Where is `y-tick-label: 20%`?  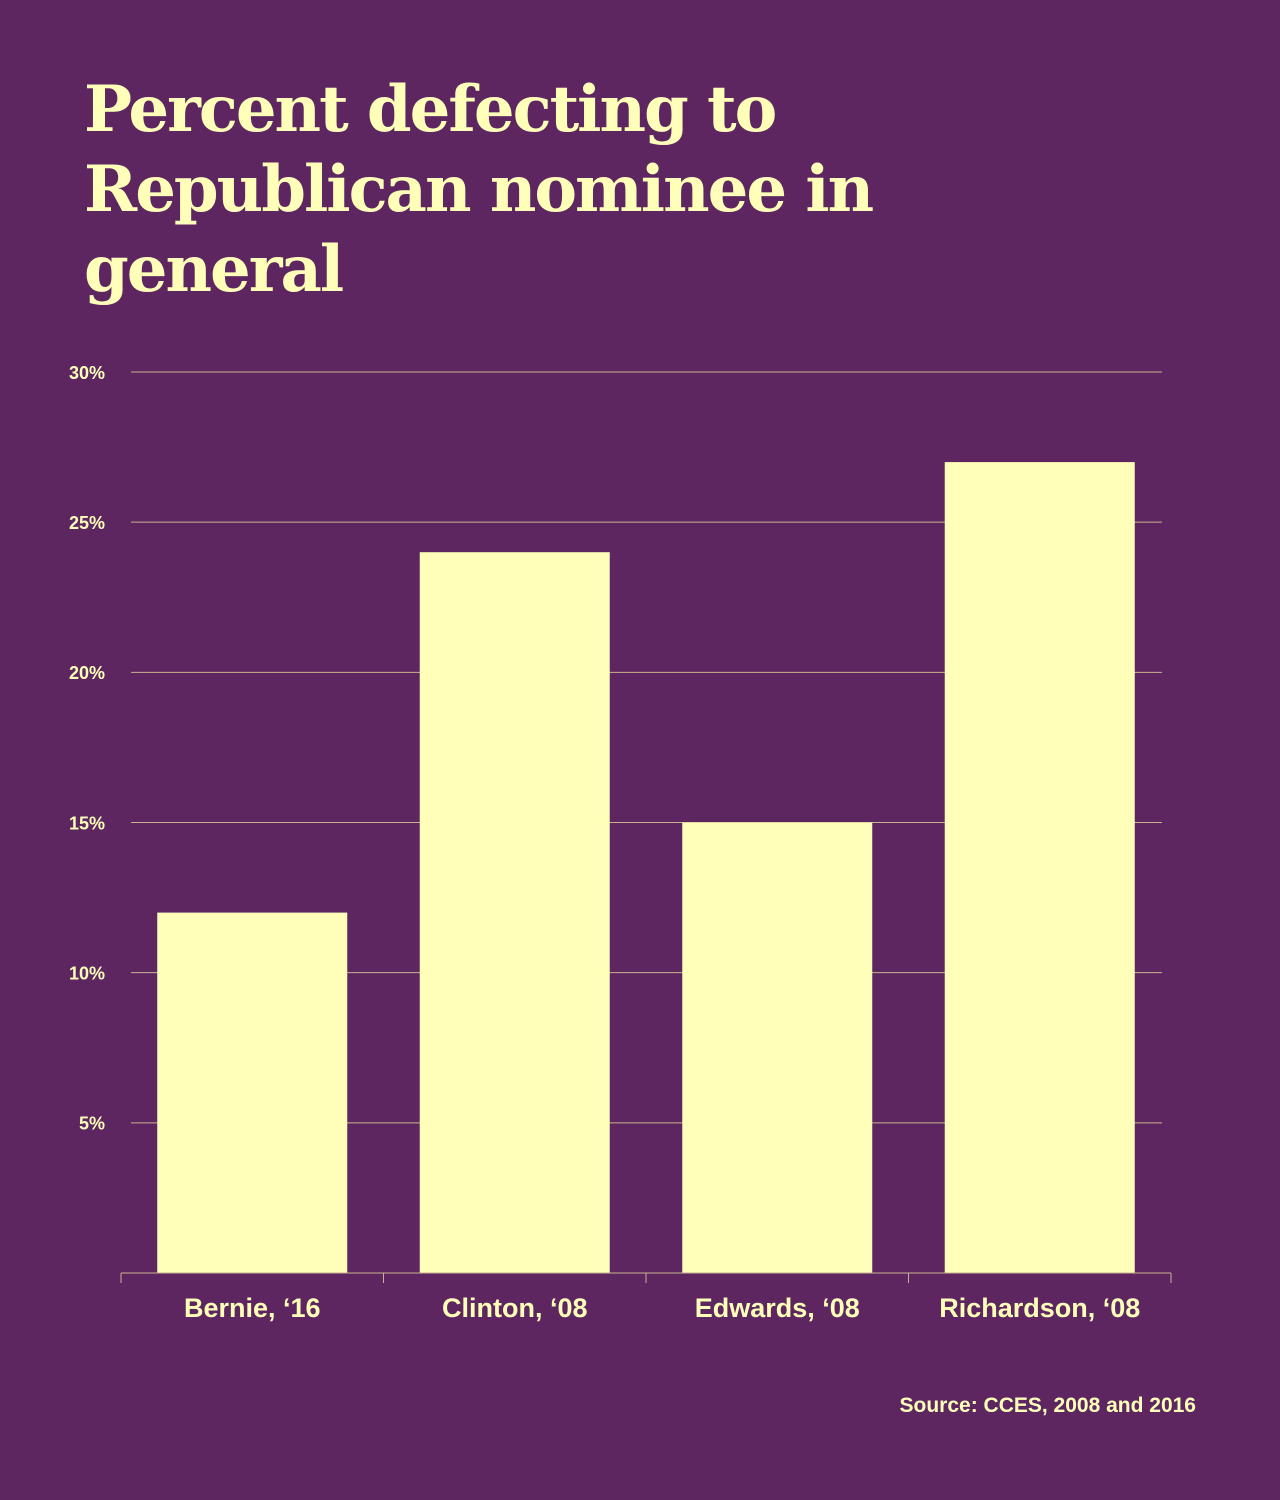
y-tick-label: 20% is located at coordinates (87, 673).